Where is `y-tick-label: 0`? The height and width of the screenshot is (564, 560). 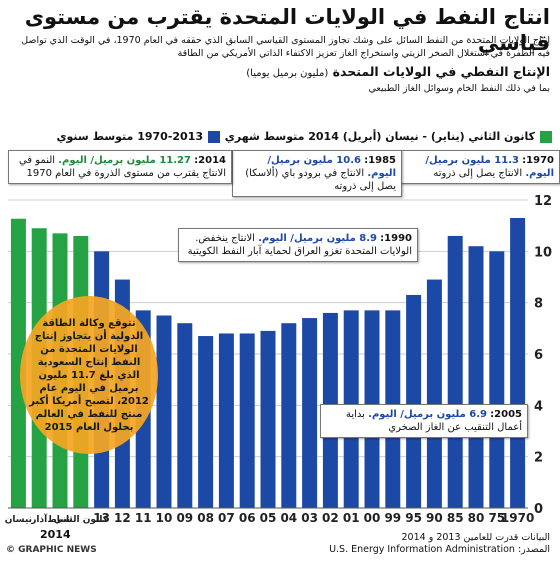 y-tick-label: 0 is located at coordinates (538, 509).